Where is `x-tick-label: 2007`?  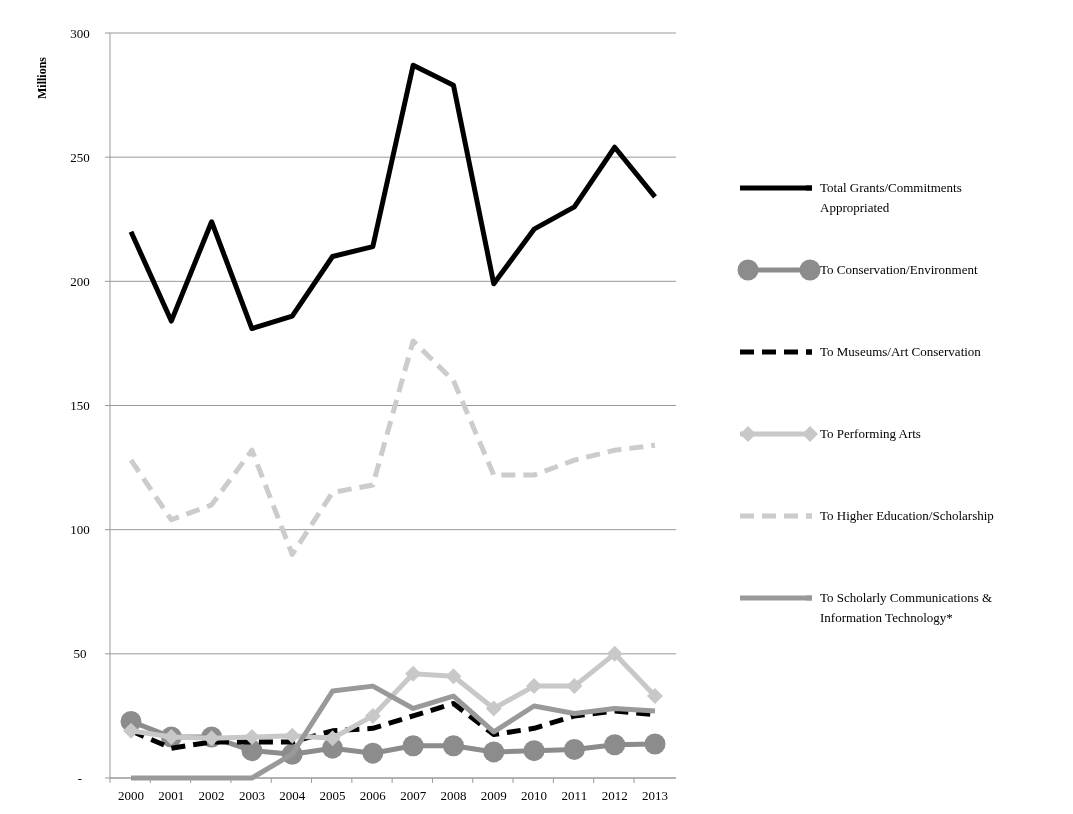 x-tick-label: 2007 is located at coordinates (413, 795).